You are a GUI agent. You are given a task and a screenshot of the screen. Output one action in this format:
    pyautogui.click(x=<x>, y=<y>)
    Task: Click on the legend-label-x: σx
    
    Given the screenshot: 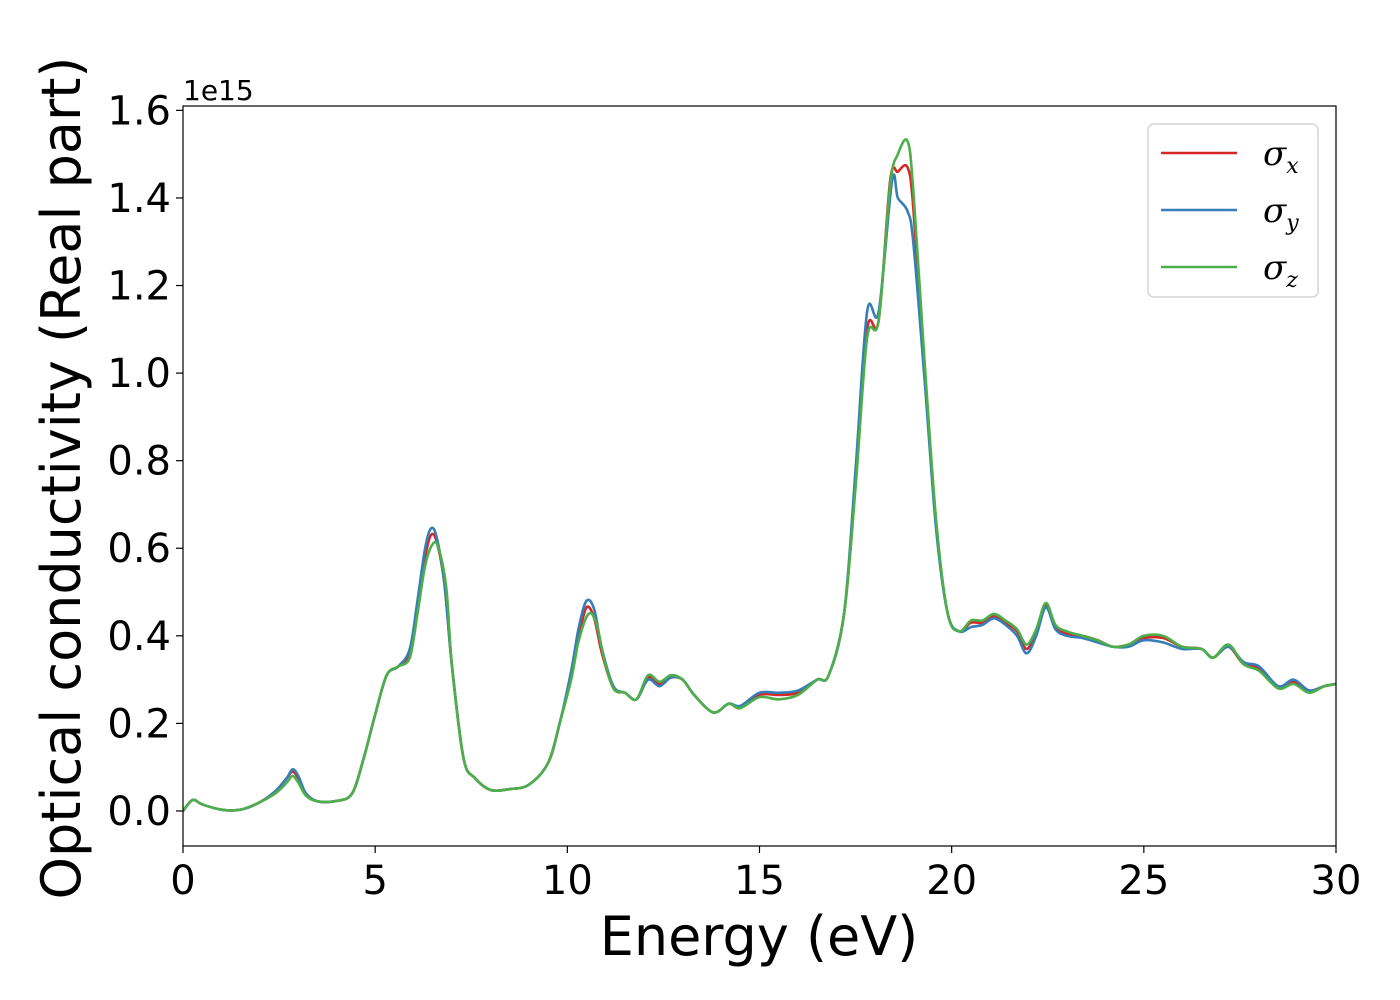 What is the action you would take?
    pyautogui.click(x=1281, y=156)
    